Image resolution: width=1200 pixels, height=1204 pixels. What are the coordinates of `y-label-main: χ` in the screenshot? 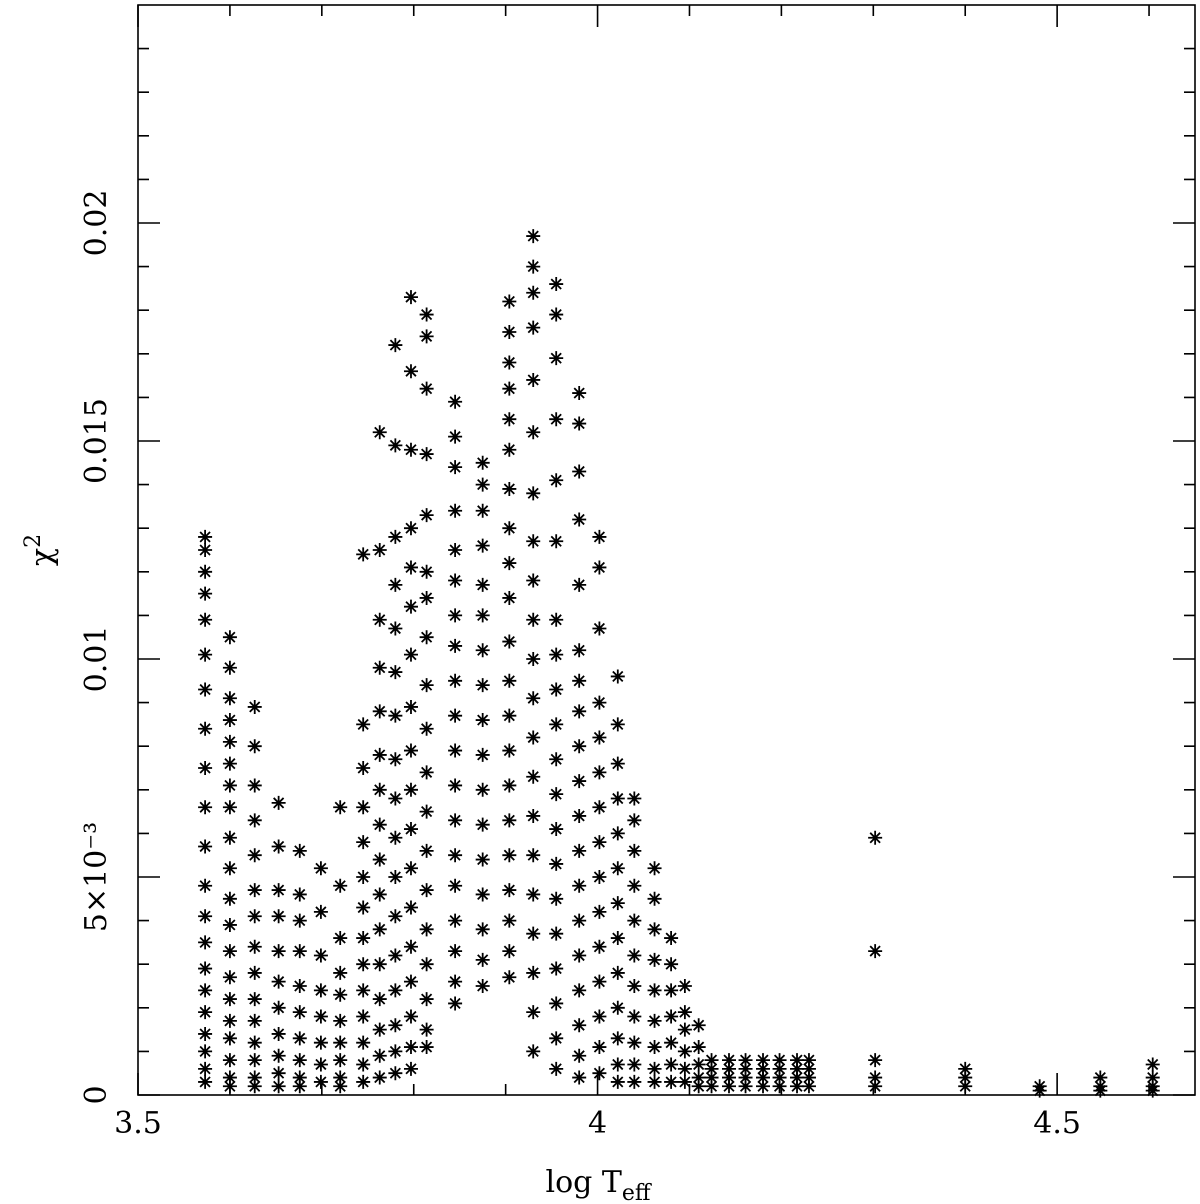 It's located at (42, 557).